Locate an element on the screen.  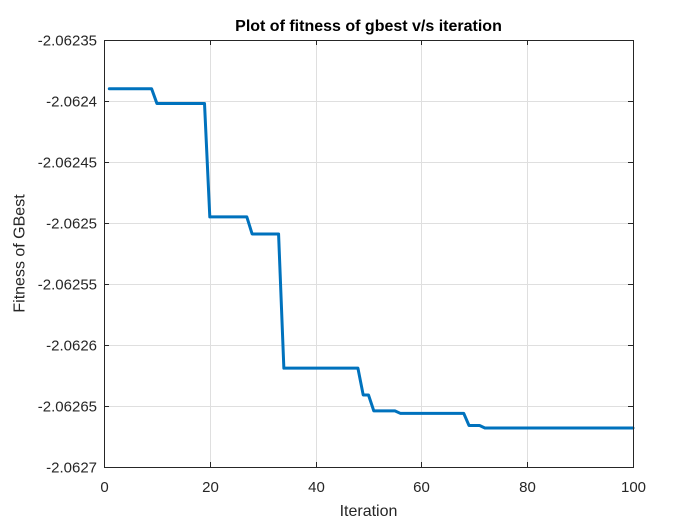
y-tick-label: -2.0625 is located at coordinates (71, 224).